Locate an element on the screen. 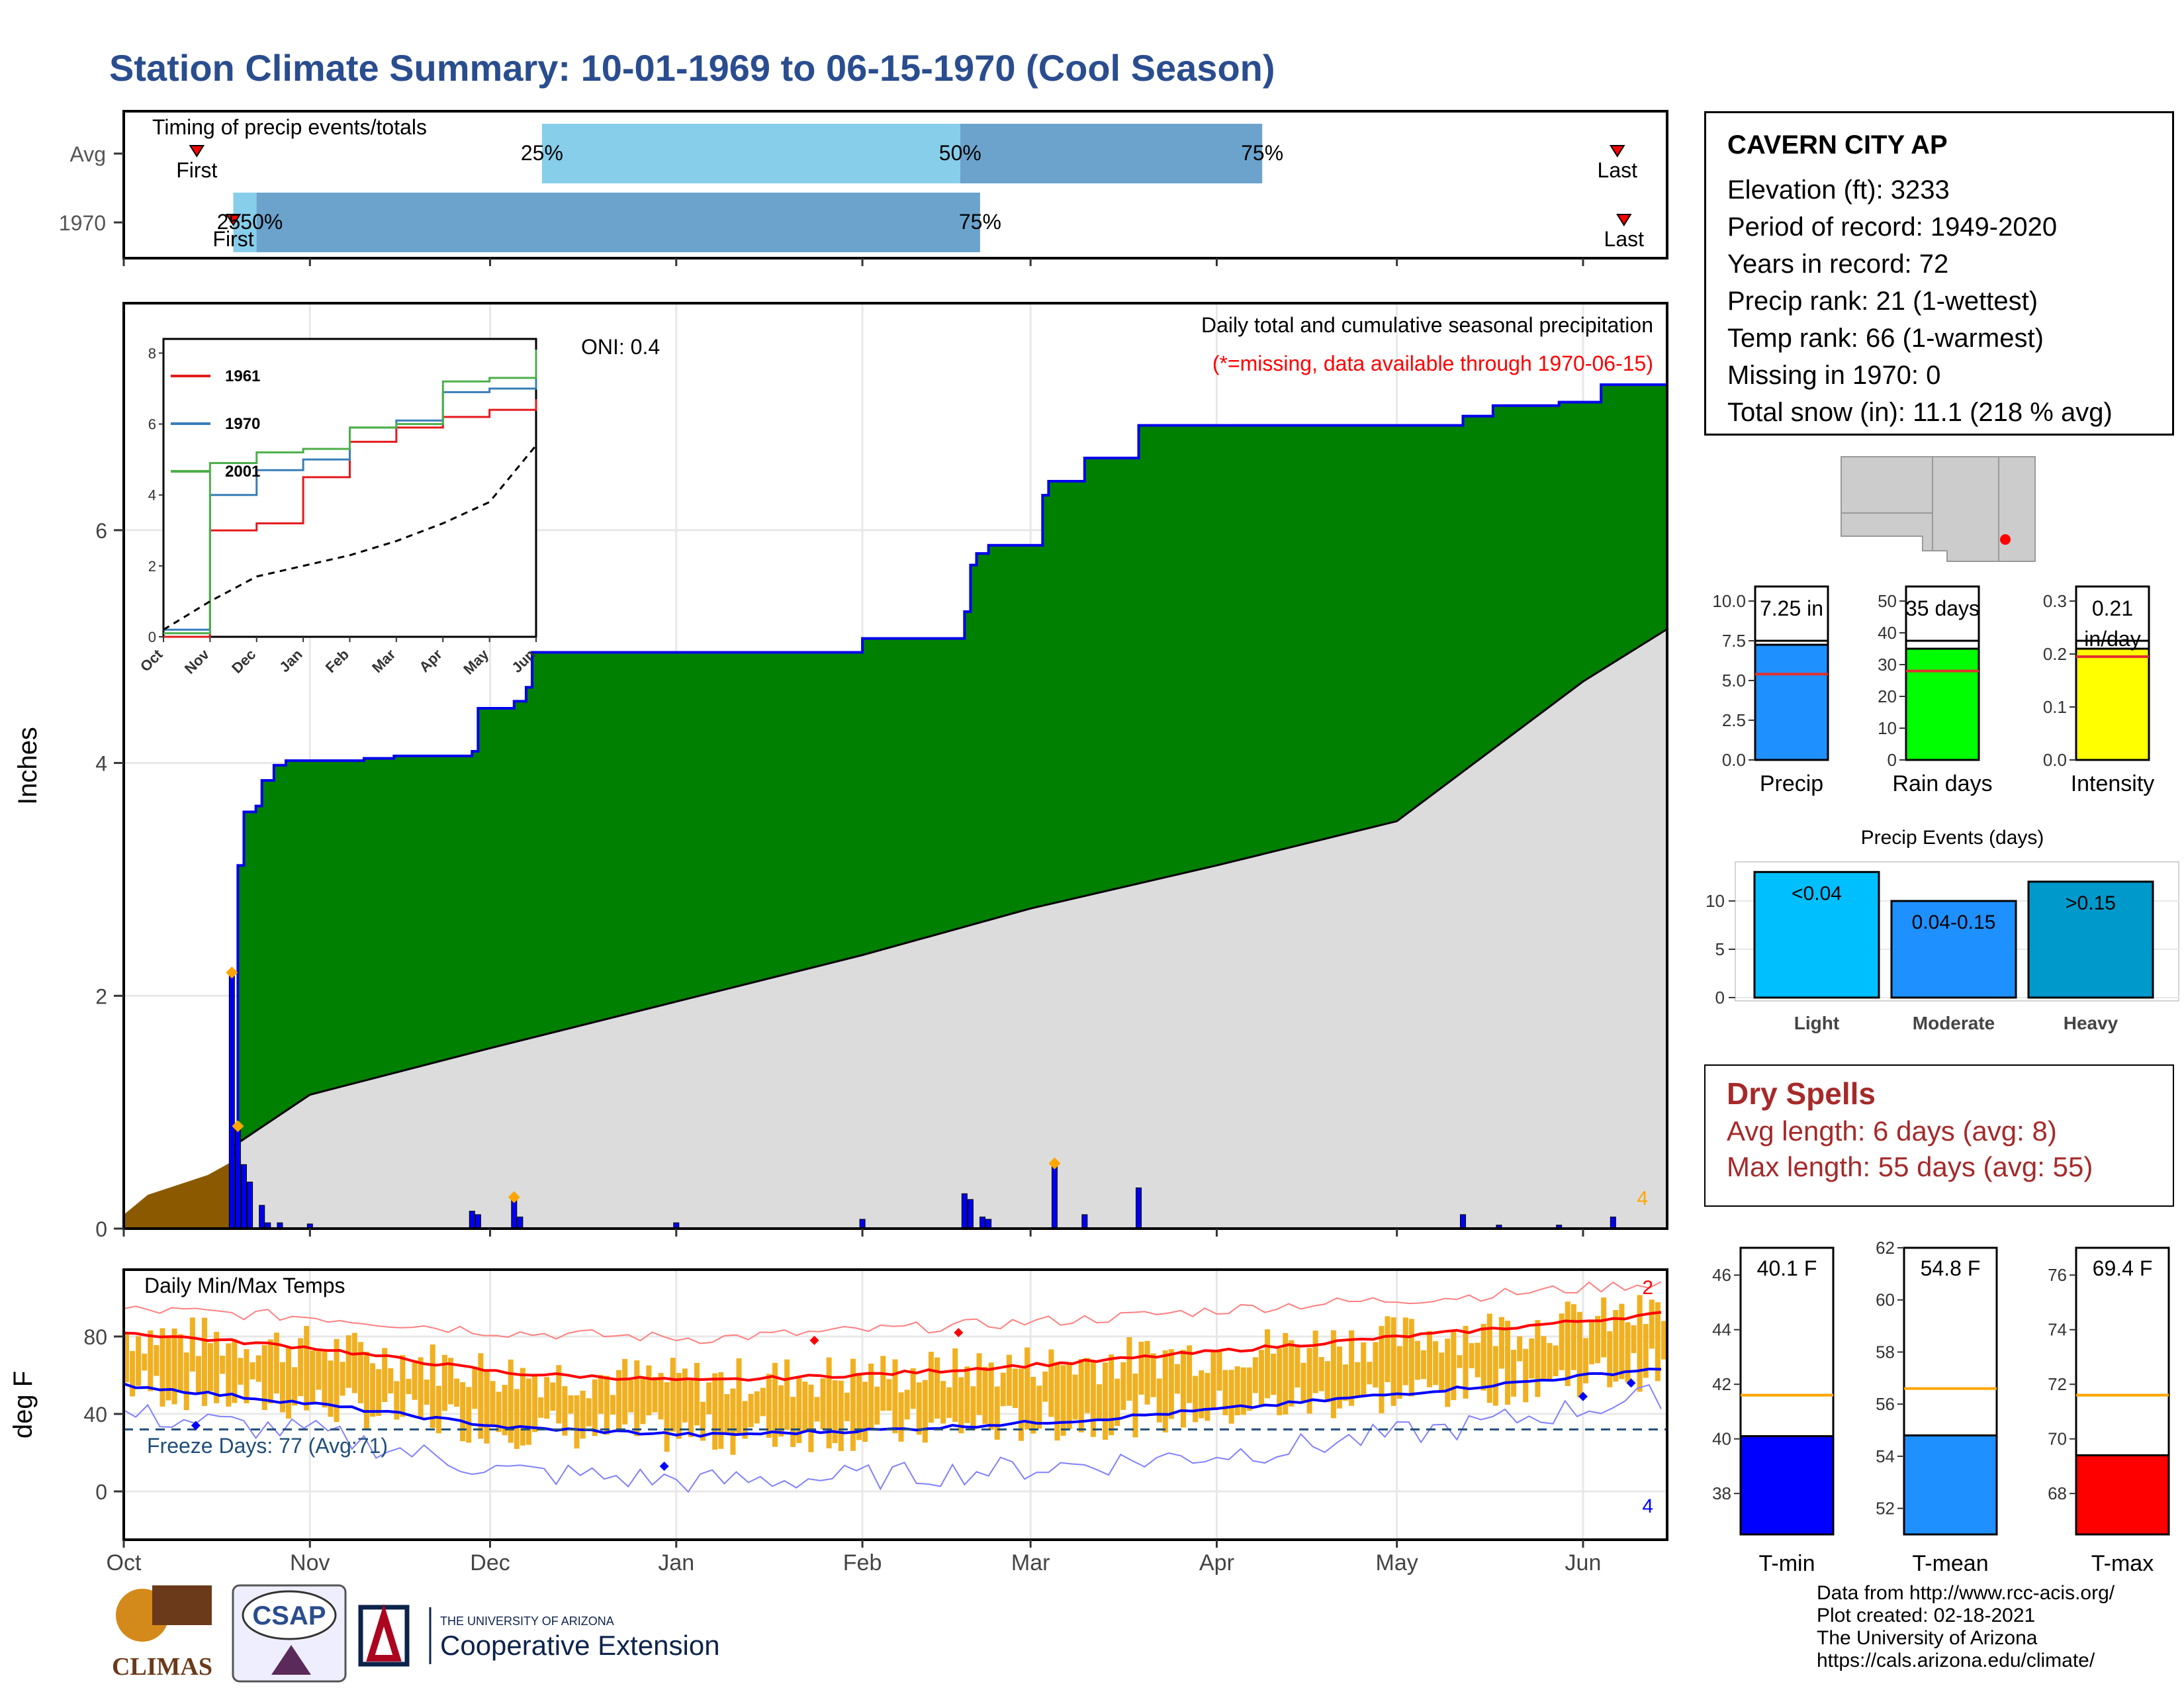 The width and height of the screenshot is (2184, 1688). event-bar-light is located at coordinates (1817, 934).